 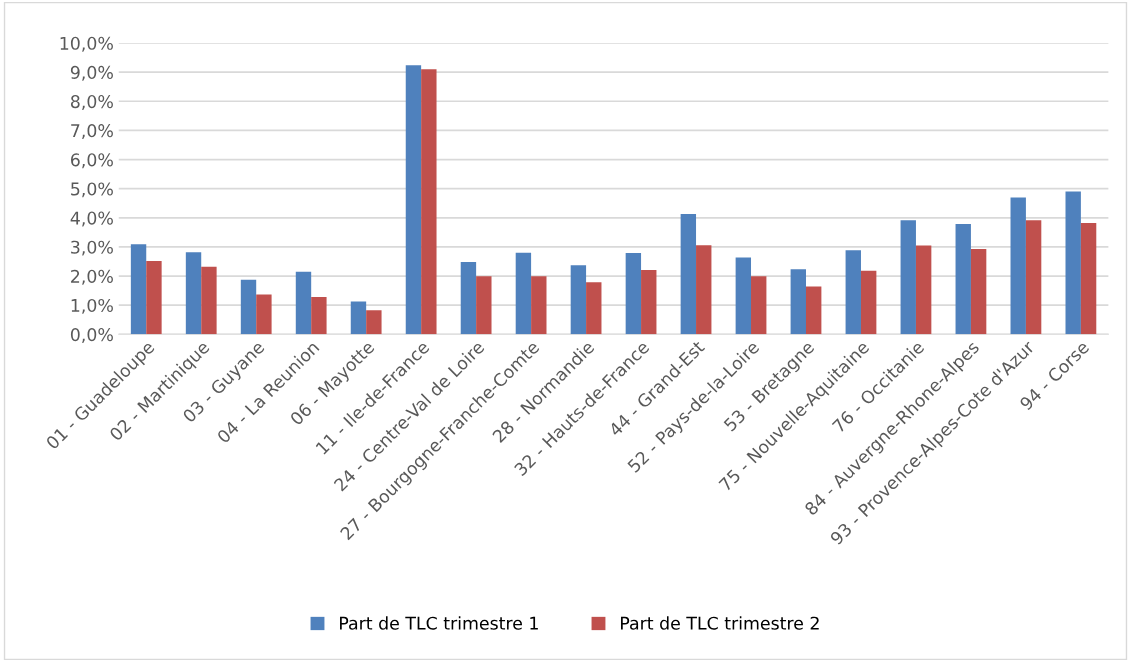 I want to click on legend-label: Part de TLC trimestre 2, so click(x=720, y=623).